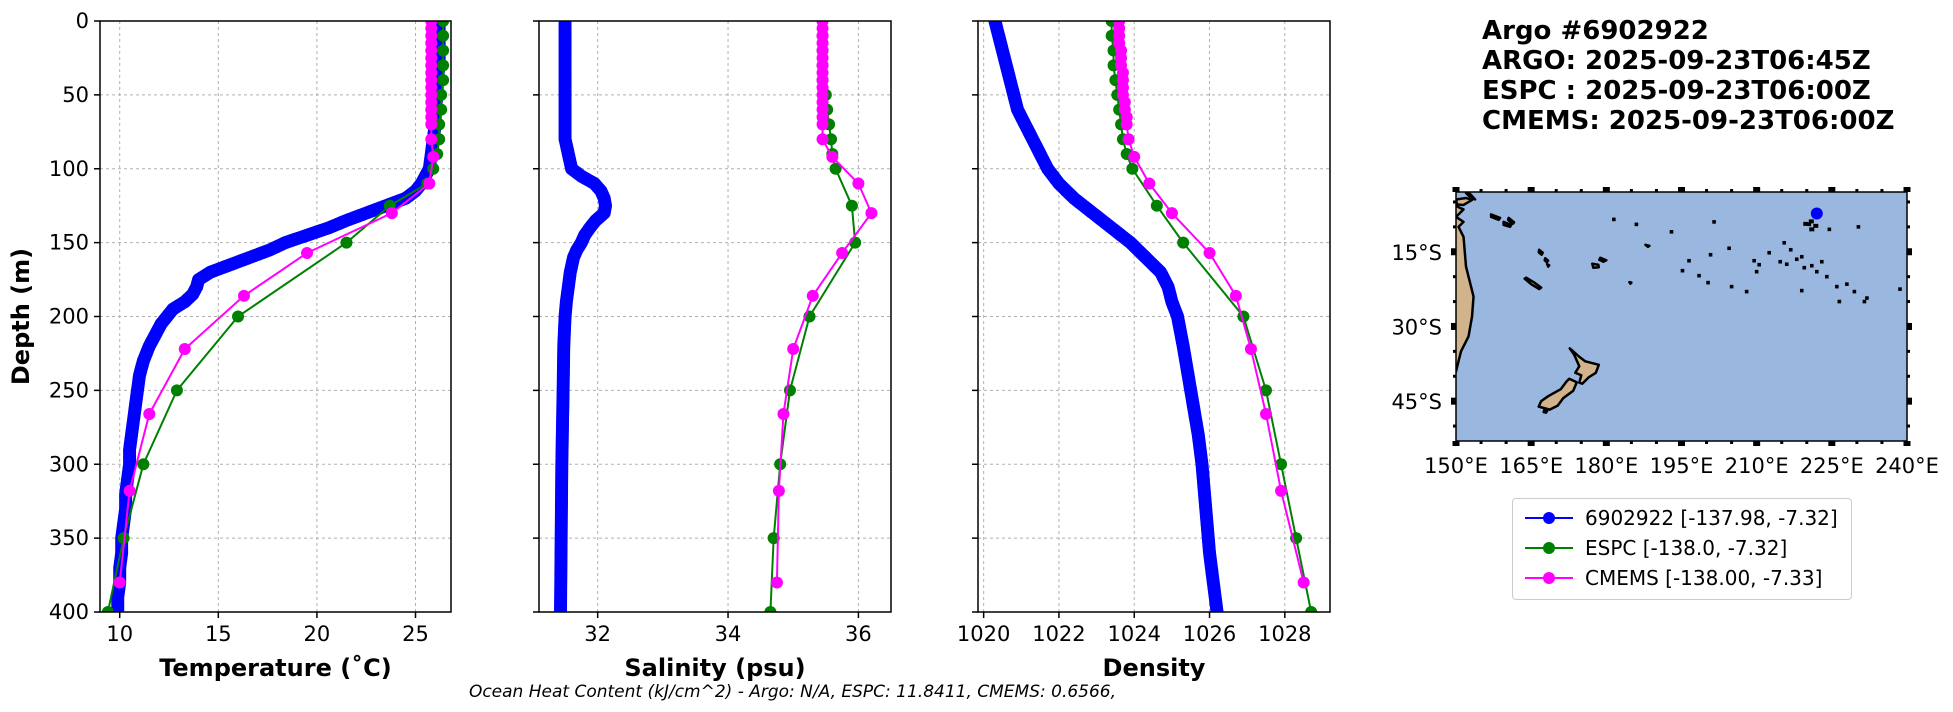  I want to click on temperature-tick-label: 15, so click(218, 634).